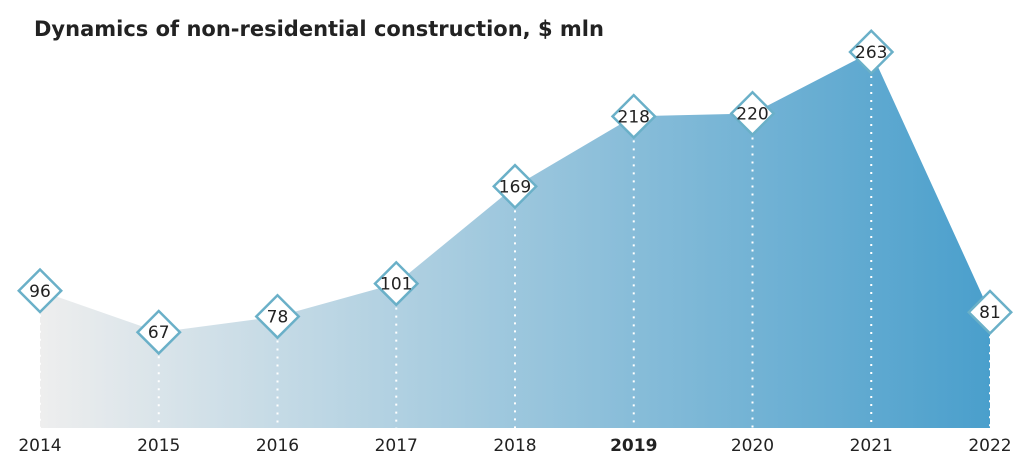 This screenshot has height=461, width=1027. What do you see at coordinates (514, 446) in the screenshot?
I see `x-tick-label: 2018` at bounding box center [514, 446].